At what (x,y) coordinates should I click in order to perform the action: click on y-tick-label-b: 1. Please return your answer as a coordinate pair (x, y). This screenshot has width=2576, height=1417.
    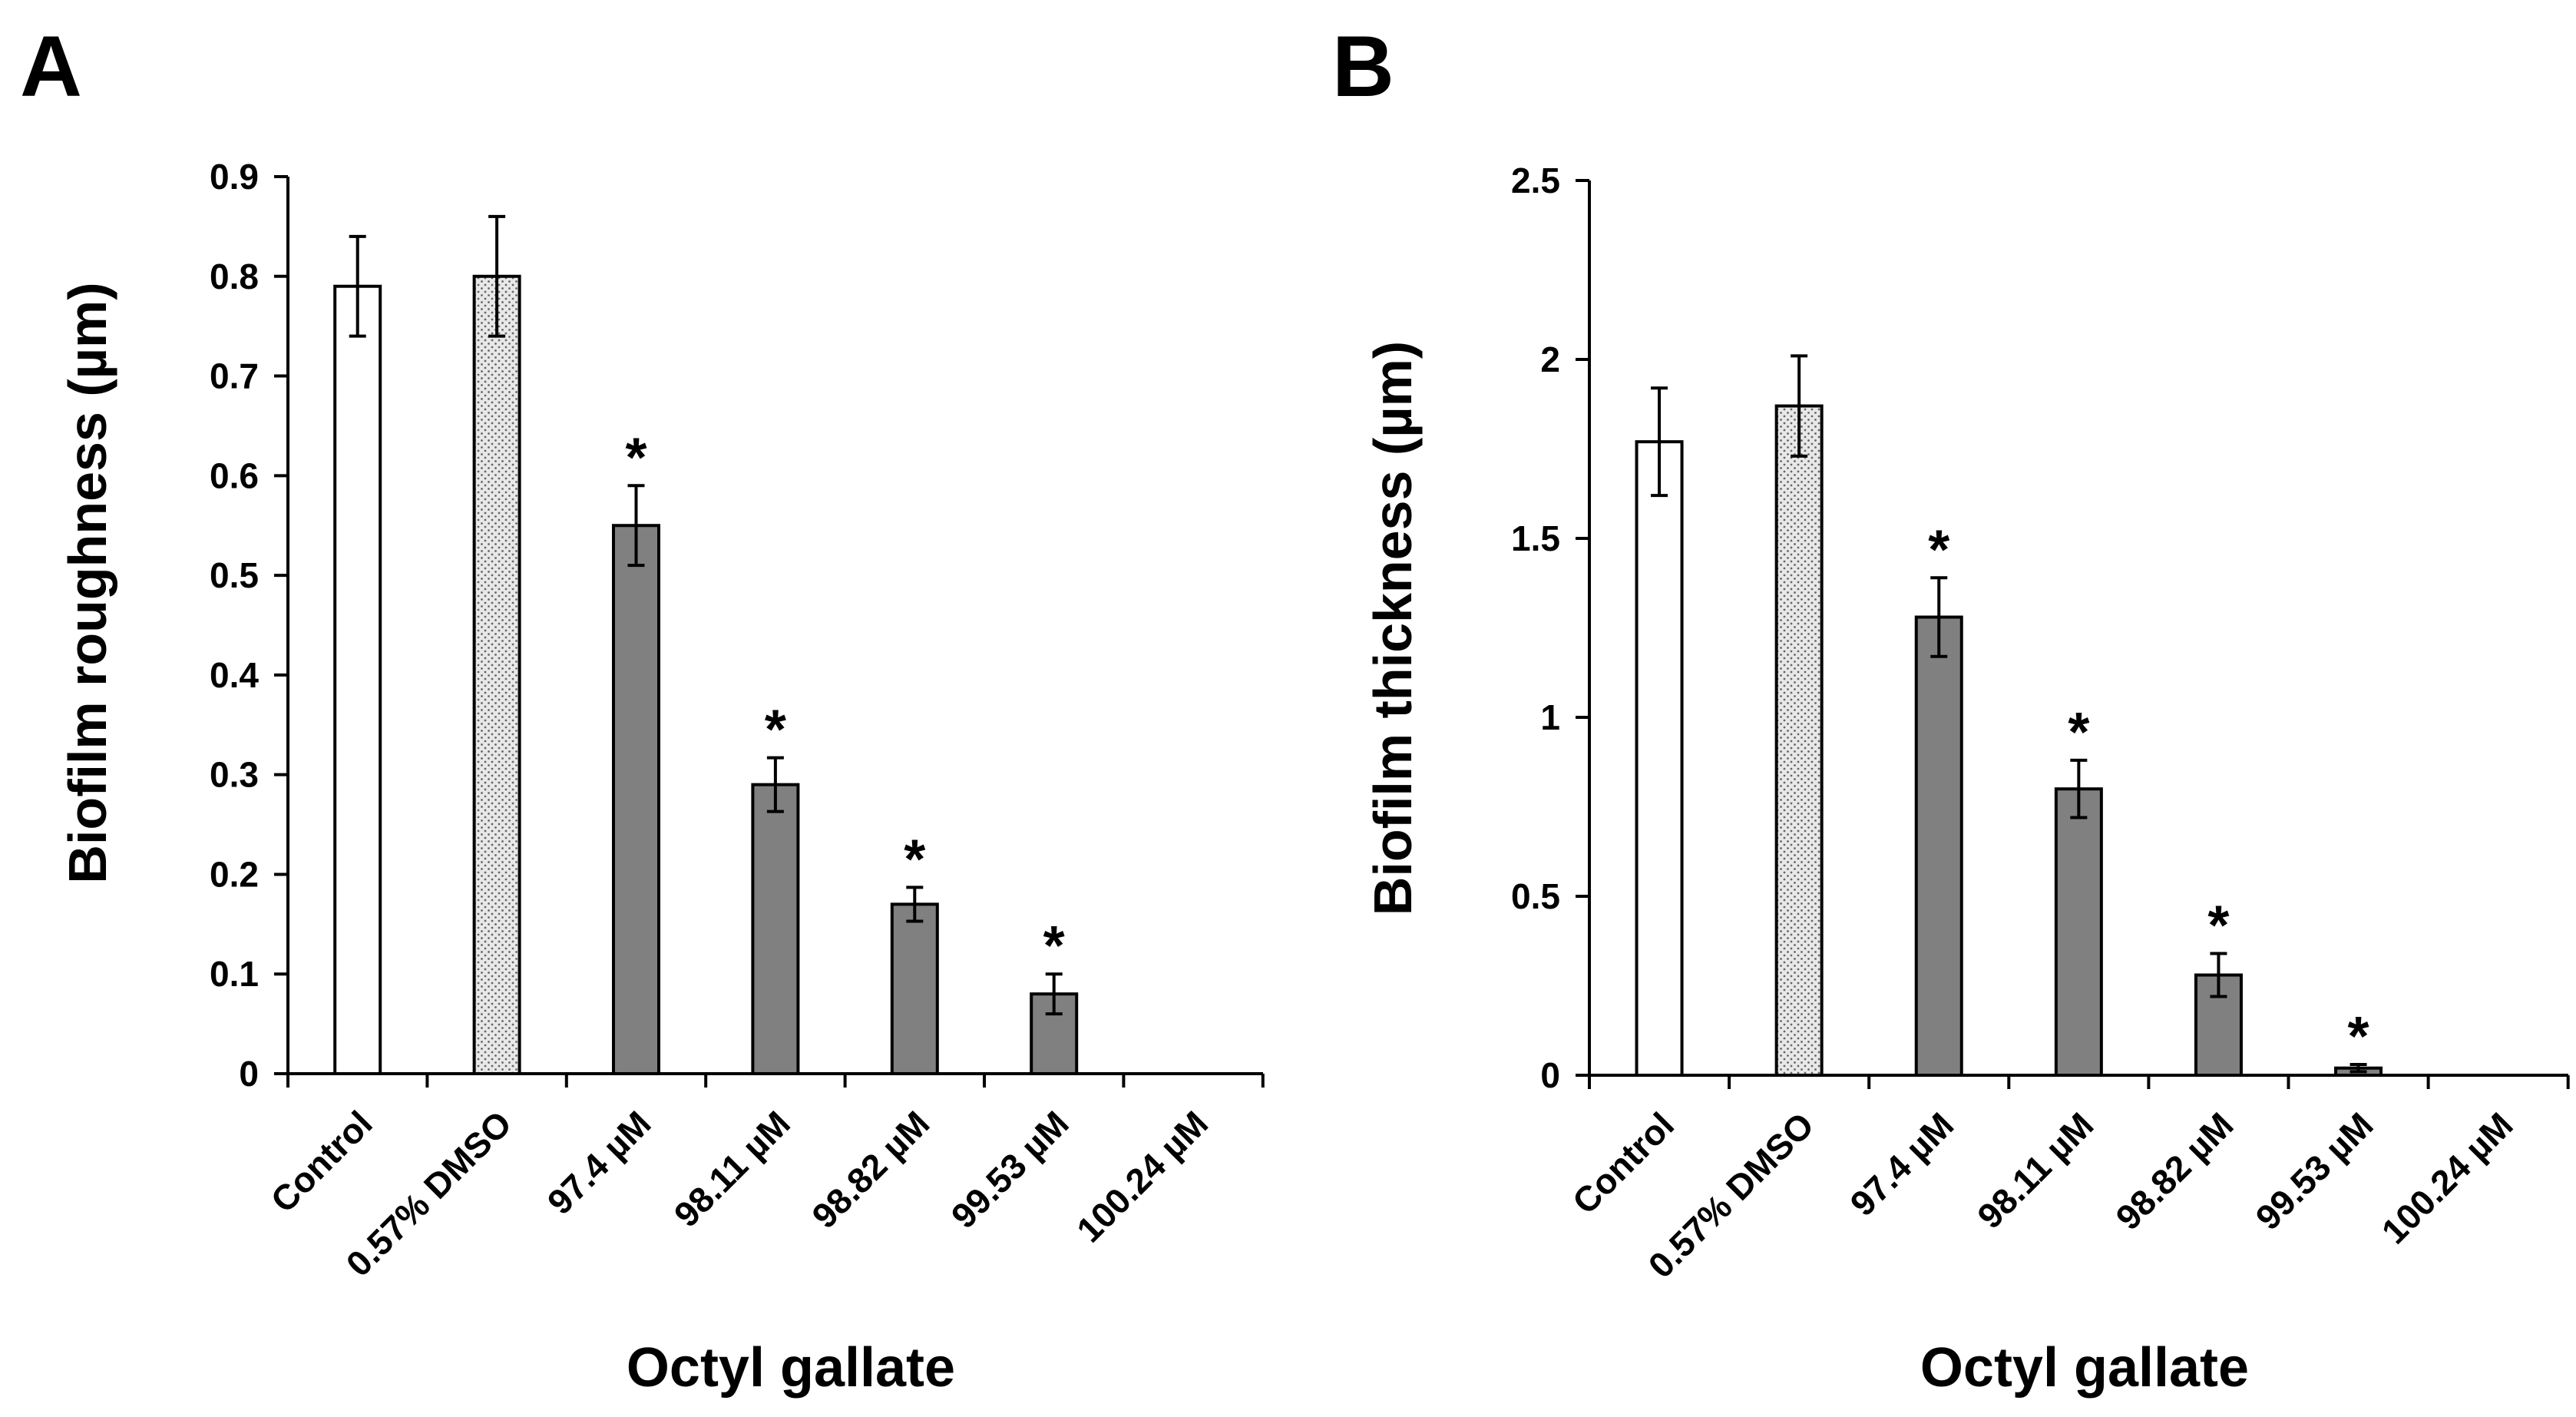
    Looking at the image, I should click on (1550, 717).